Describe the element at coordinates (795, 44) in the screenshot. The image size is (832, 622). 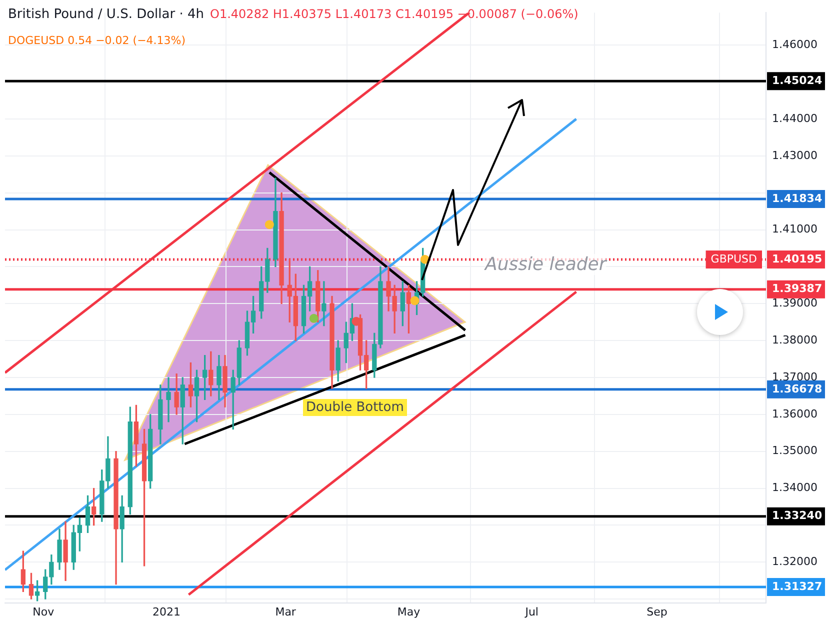
I see `y-tick-label: 1.46000` at that location.